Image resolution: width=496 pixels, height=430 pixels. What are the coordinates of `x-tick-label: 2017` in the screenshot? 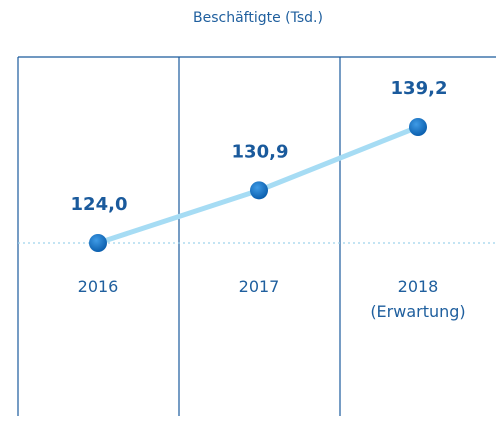 It's located at (259, 286).